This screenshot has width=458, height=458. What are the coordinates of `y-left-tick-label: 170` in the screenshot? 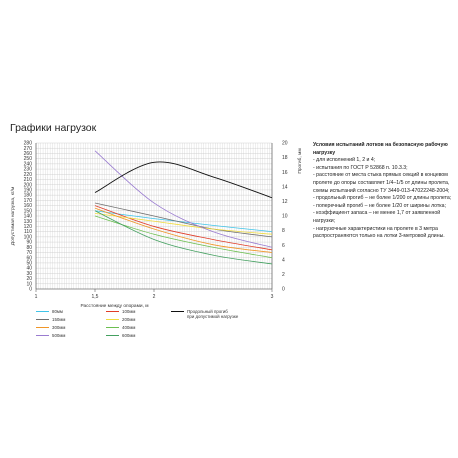 It's located at (28, 201).